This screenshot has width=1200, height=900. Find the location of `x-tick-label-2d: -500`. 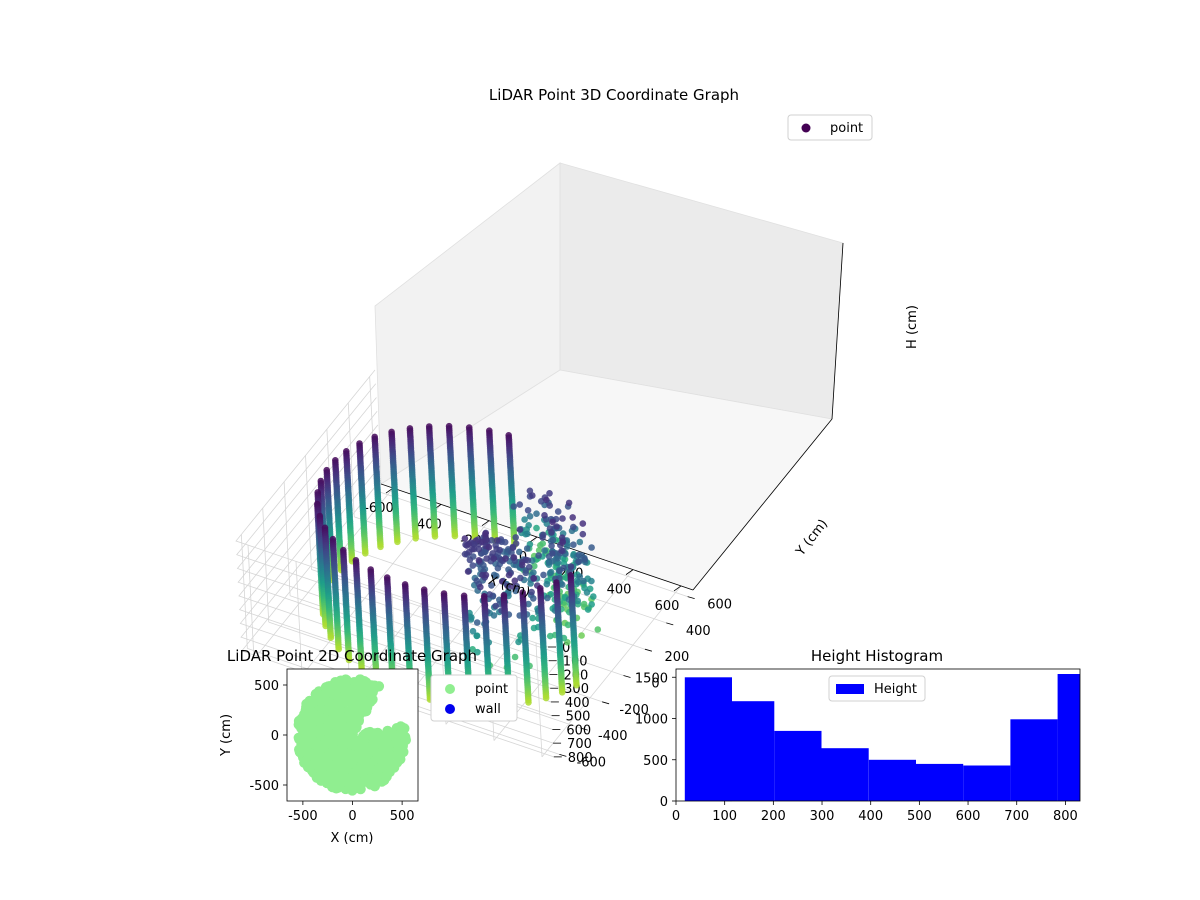

x-tick-label-2d: -500 is located at coordinates (303, 816).